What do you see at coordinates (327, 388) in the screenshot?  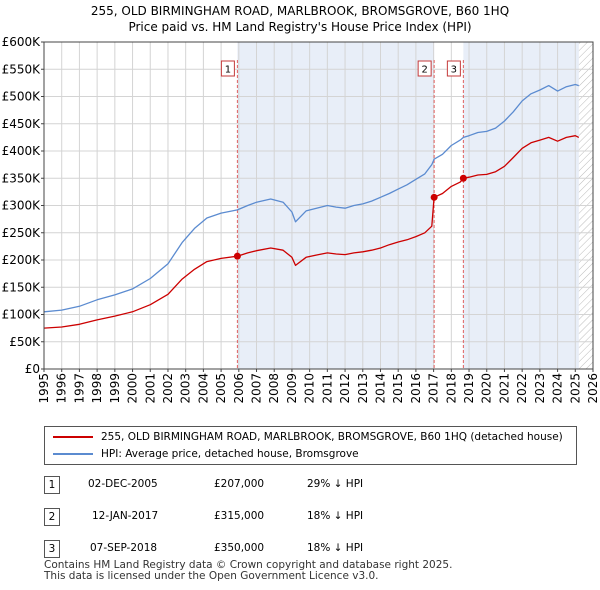 I see `x-tick-label: 2011` at bounding box center [327, 388].